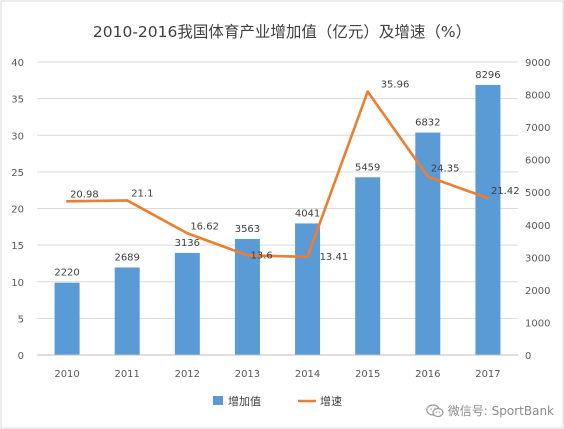  Describe the element at coordinates (17, 136) in the screenshot. I see `left-tick-label: 30` at that location.